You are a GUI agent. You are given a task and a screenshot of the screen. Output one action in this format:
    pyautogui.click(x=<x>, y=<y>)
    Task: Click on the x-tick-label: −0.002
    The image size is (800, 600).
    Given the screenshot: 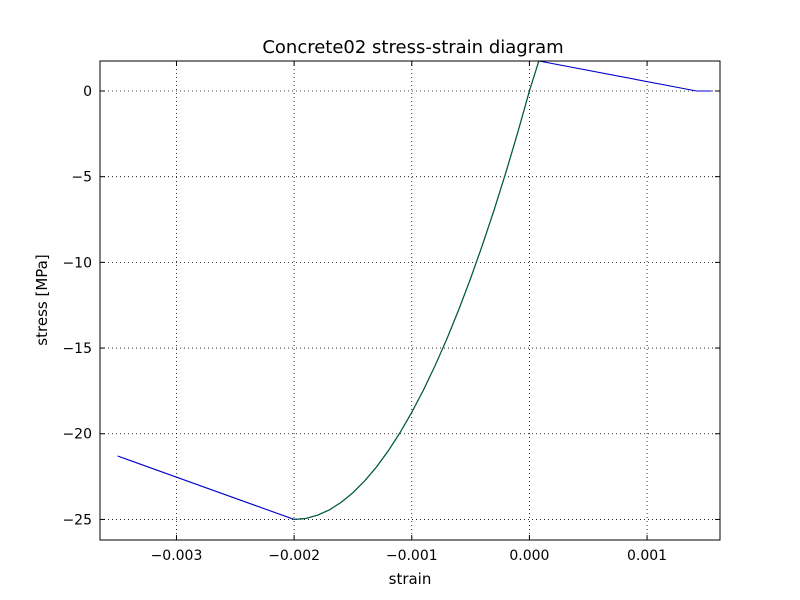 What is the action you would take?
    pyautogui.click(x=294, y=556)
    